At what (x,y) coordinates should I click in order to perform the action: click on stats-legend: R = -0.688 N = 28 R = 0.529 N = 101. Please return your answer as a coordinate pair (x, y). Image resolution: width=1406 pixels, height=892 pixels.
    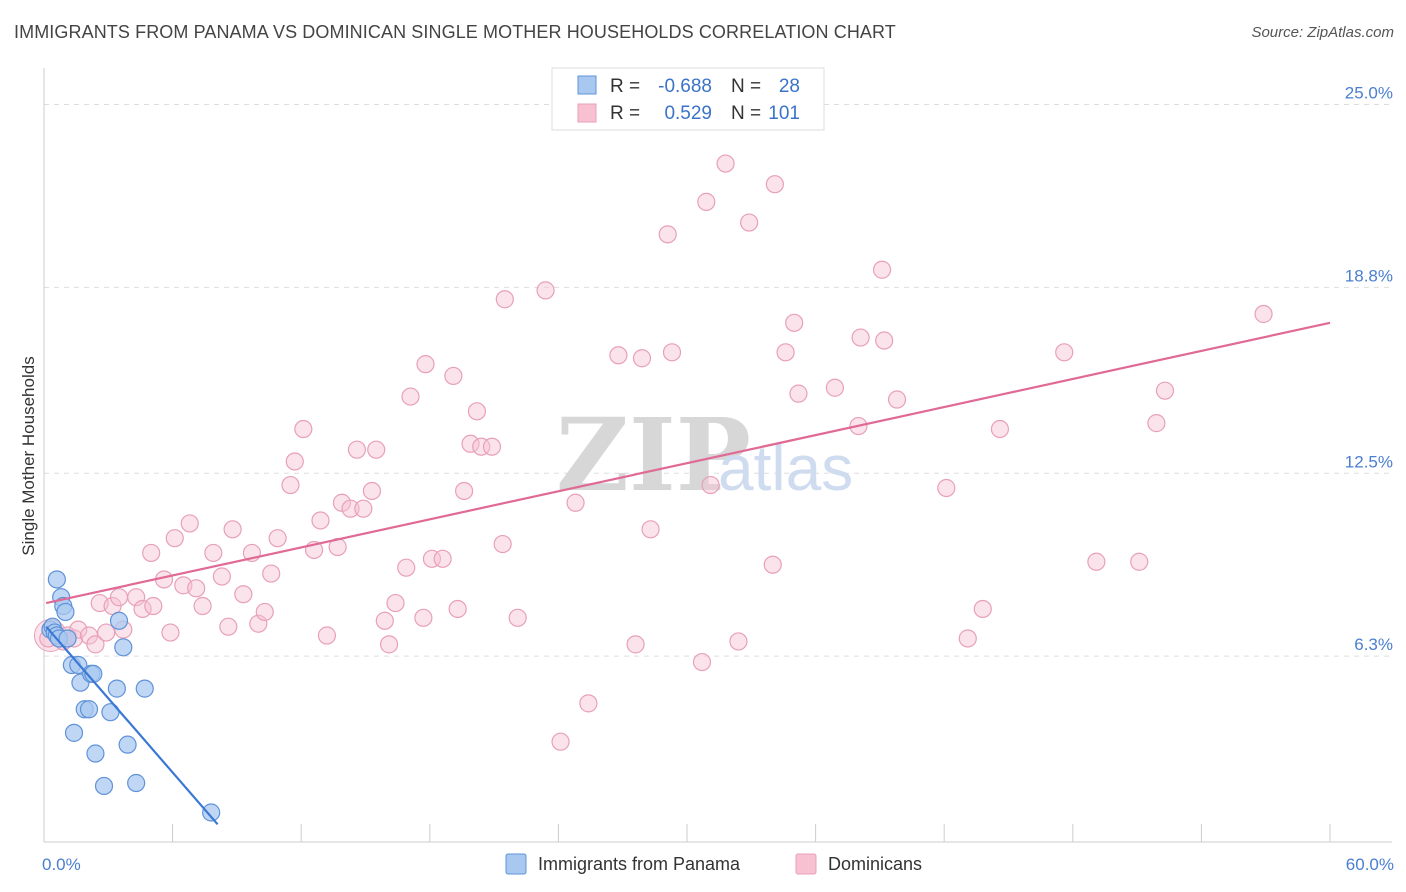
    Looking at the image, I should click on (688, 99).